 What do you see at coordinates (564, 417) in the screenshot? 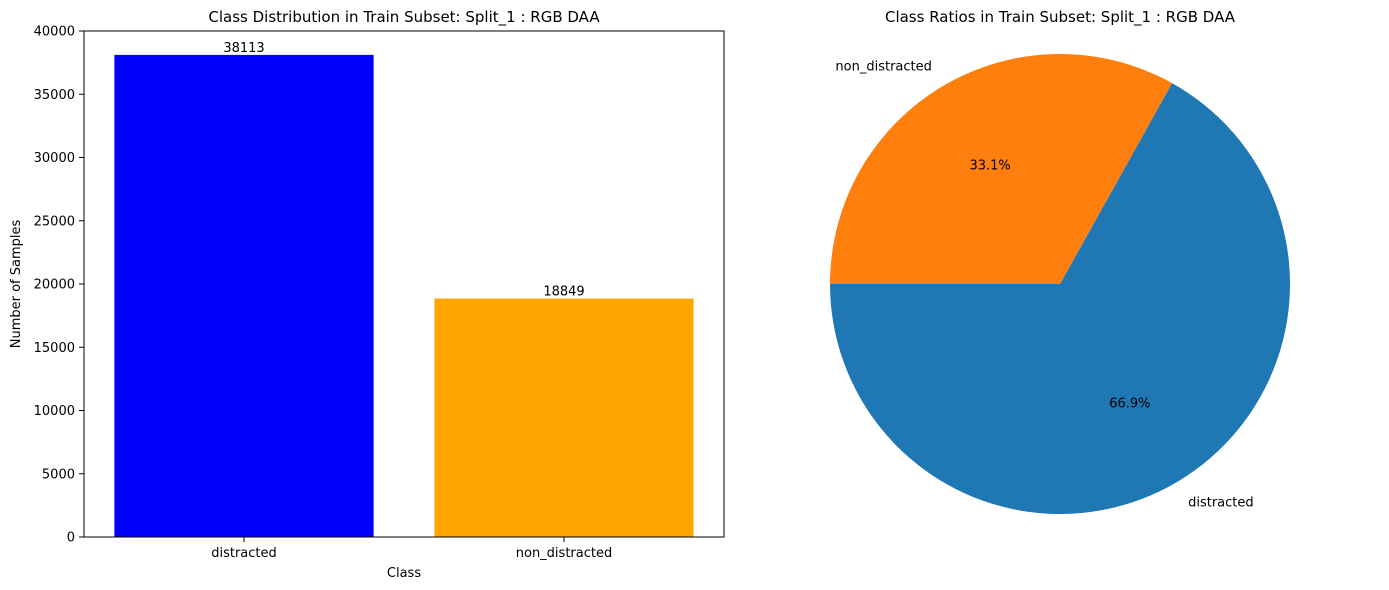
I see `bar-non_distracted` at bounding box center [564, 417].